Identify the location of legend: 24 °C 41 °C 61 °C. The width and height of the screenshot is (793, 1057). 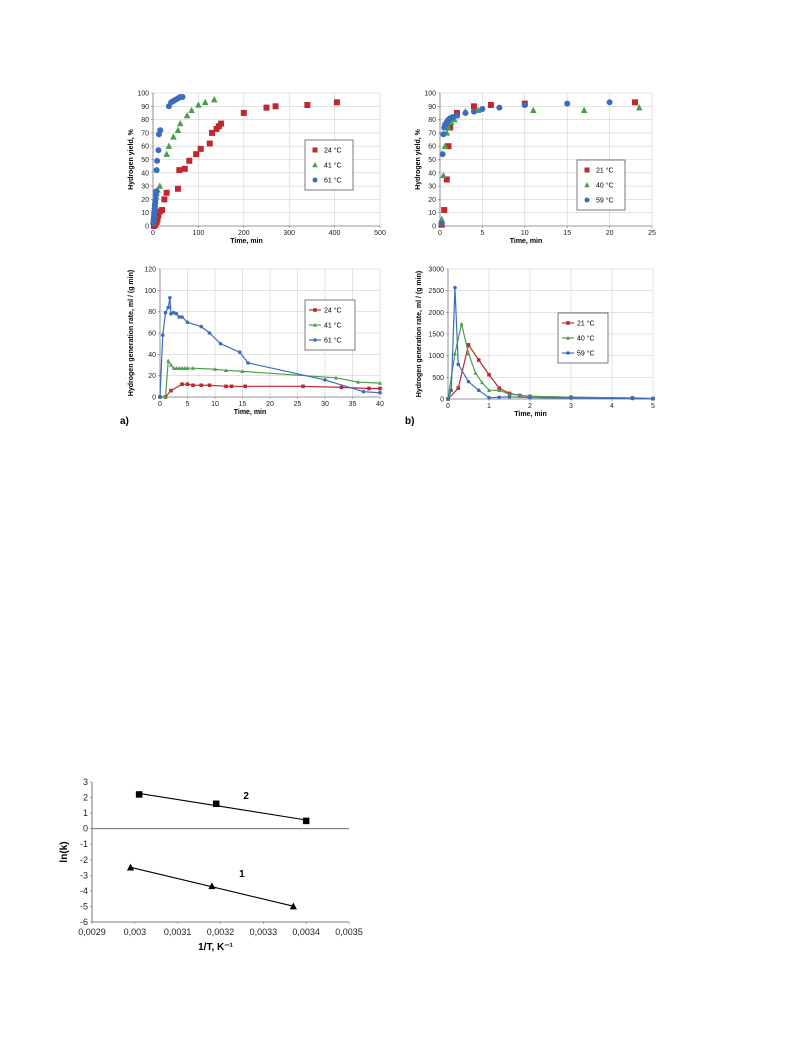
(329, 165).